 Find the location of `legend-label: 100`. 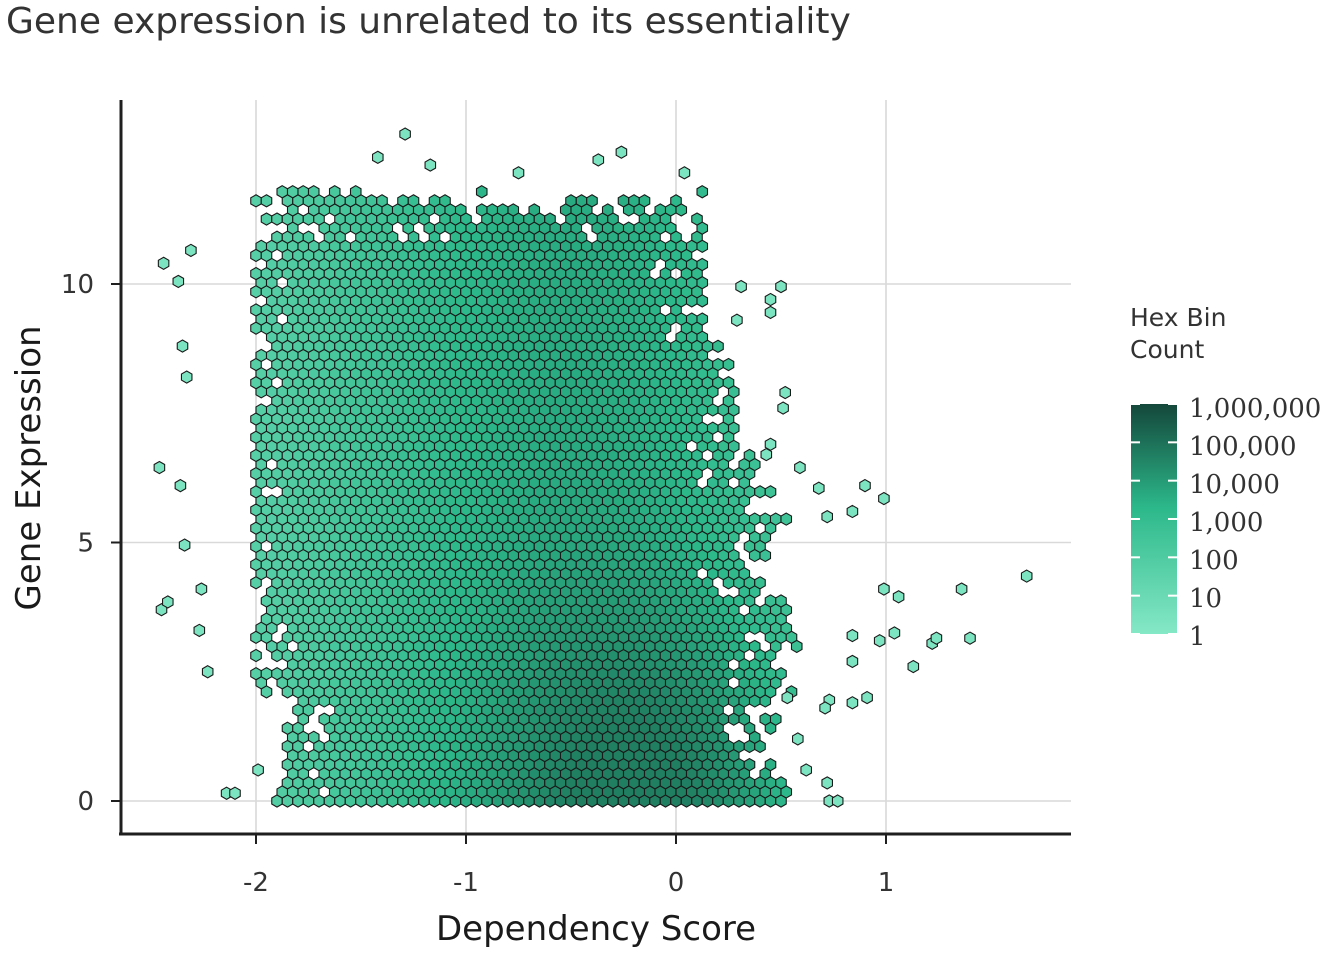

legend-label: 100 is located at coordinates (1214, 561).